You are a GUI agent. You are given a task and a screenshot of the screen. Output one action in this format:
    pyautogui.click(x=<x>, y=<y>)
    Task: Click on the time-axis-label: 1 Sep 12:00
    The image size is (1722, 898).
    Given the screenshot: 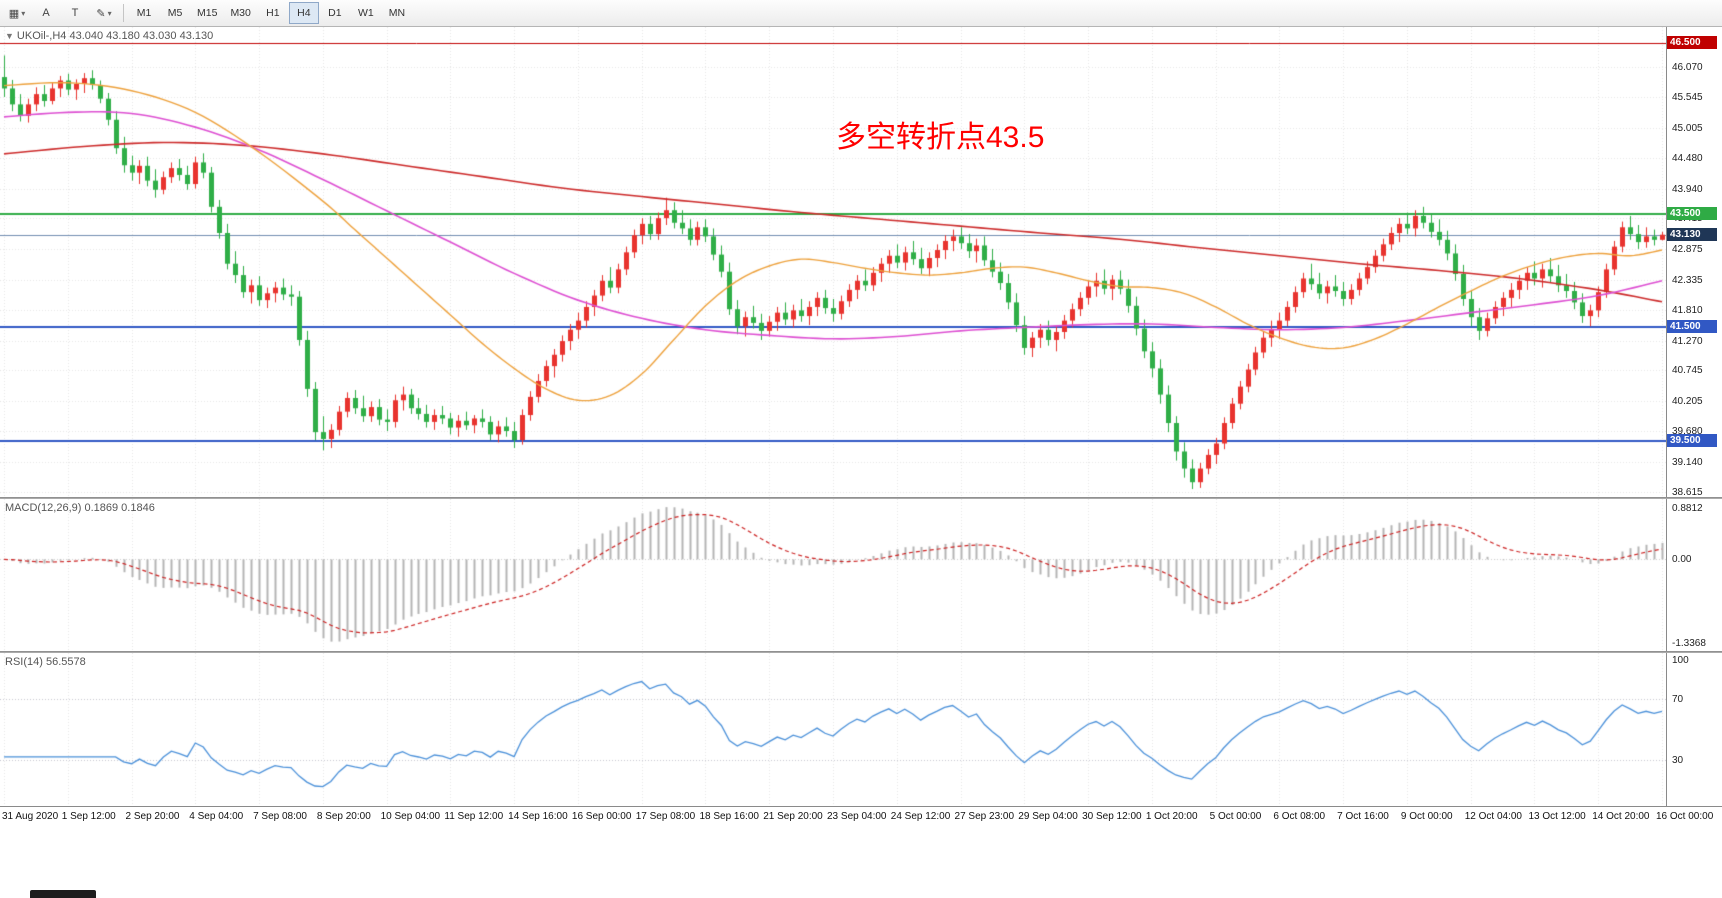 What is the action you would take?
    pyautogui.click(x=88, y=816)
    